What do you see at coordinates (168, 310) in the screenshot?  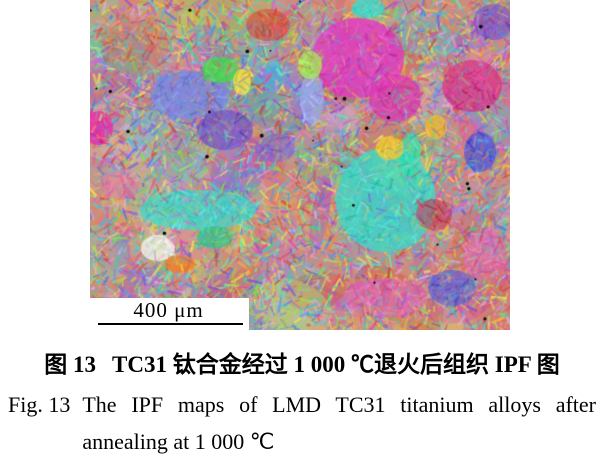 I see `scale-bar-label: 400 μm` at bounding box center [168, 310].